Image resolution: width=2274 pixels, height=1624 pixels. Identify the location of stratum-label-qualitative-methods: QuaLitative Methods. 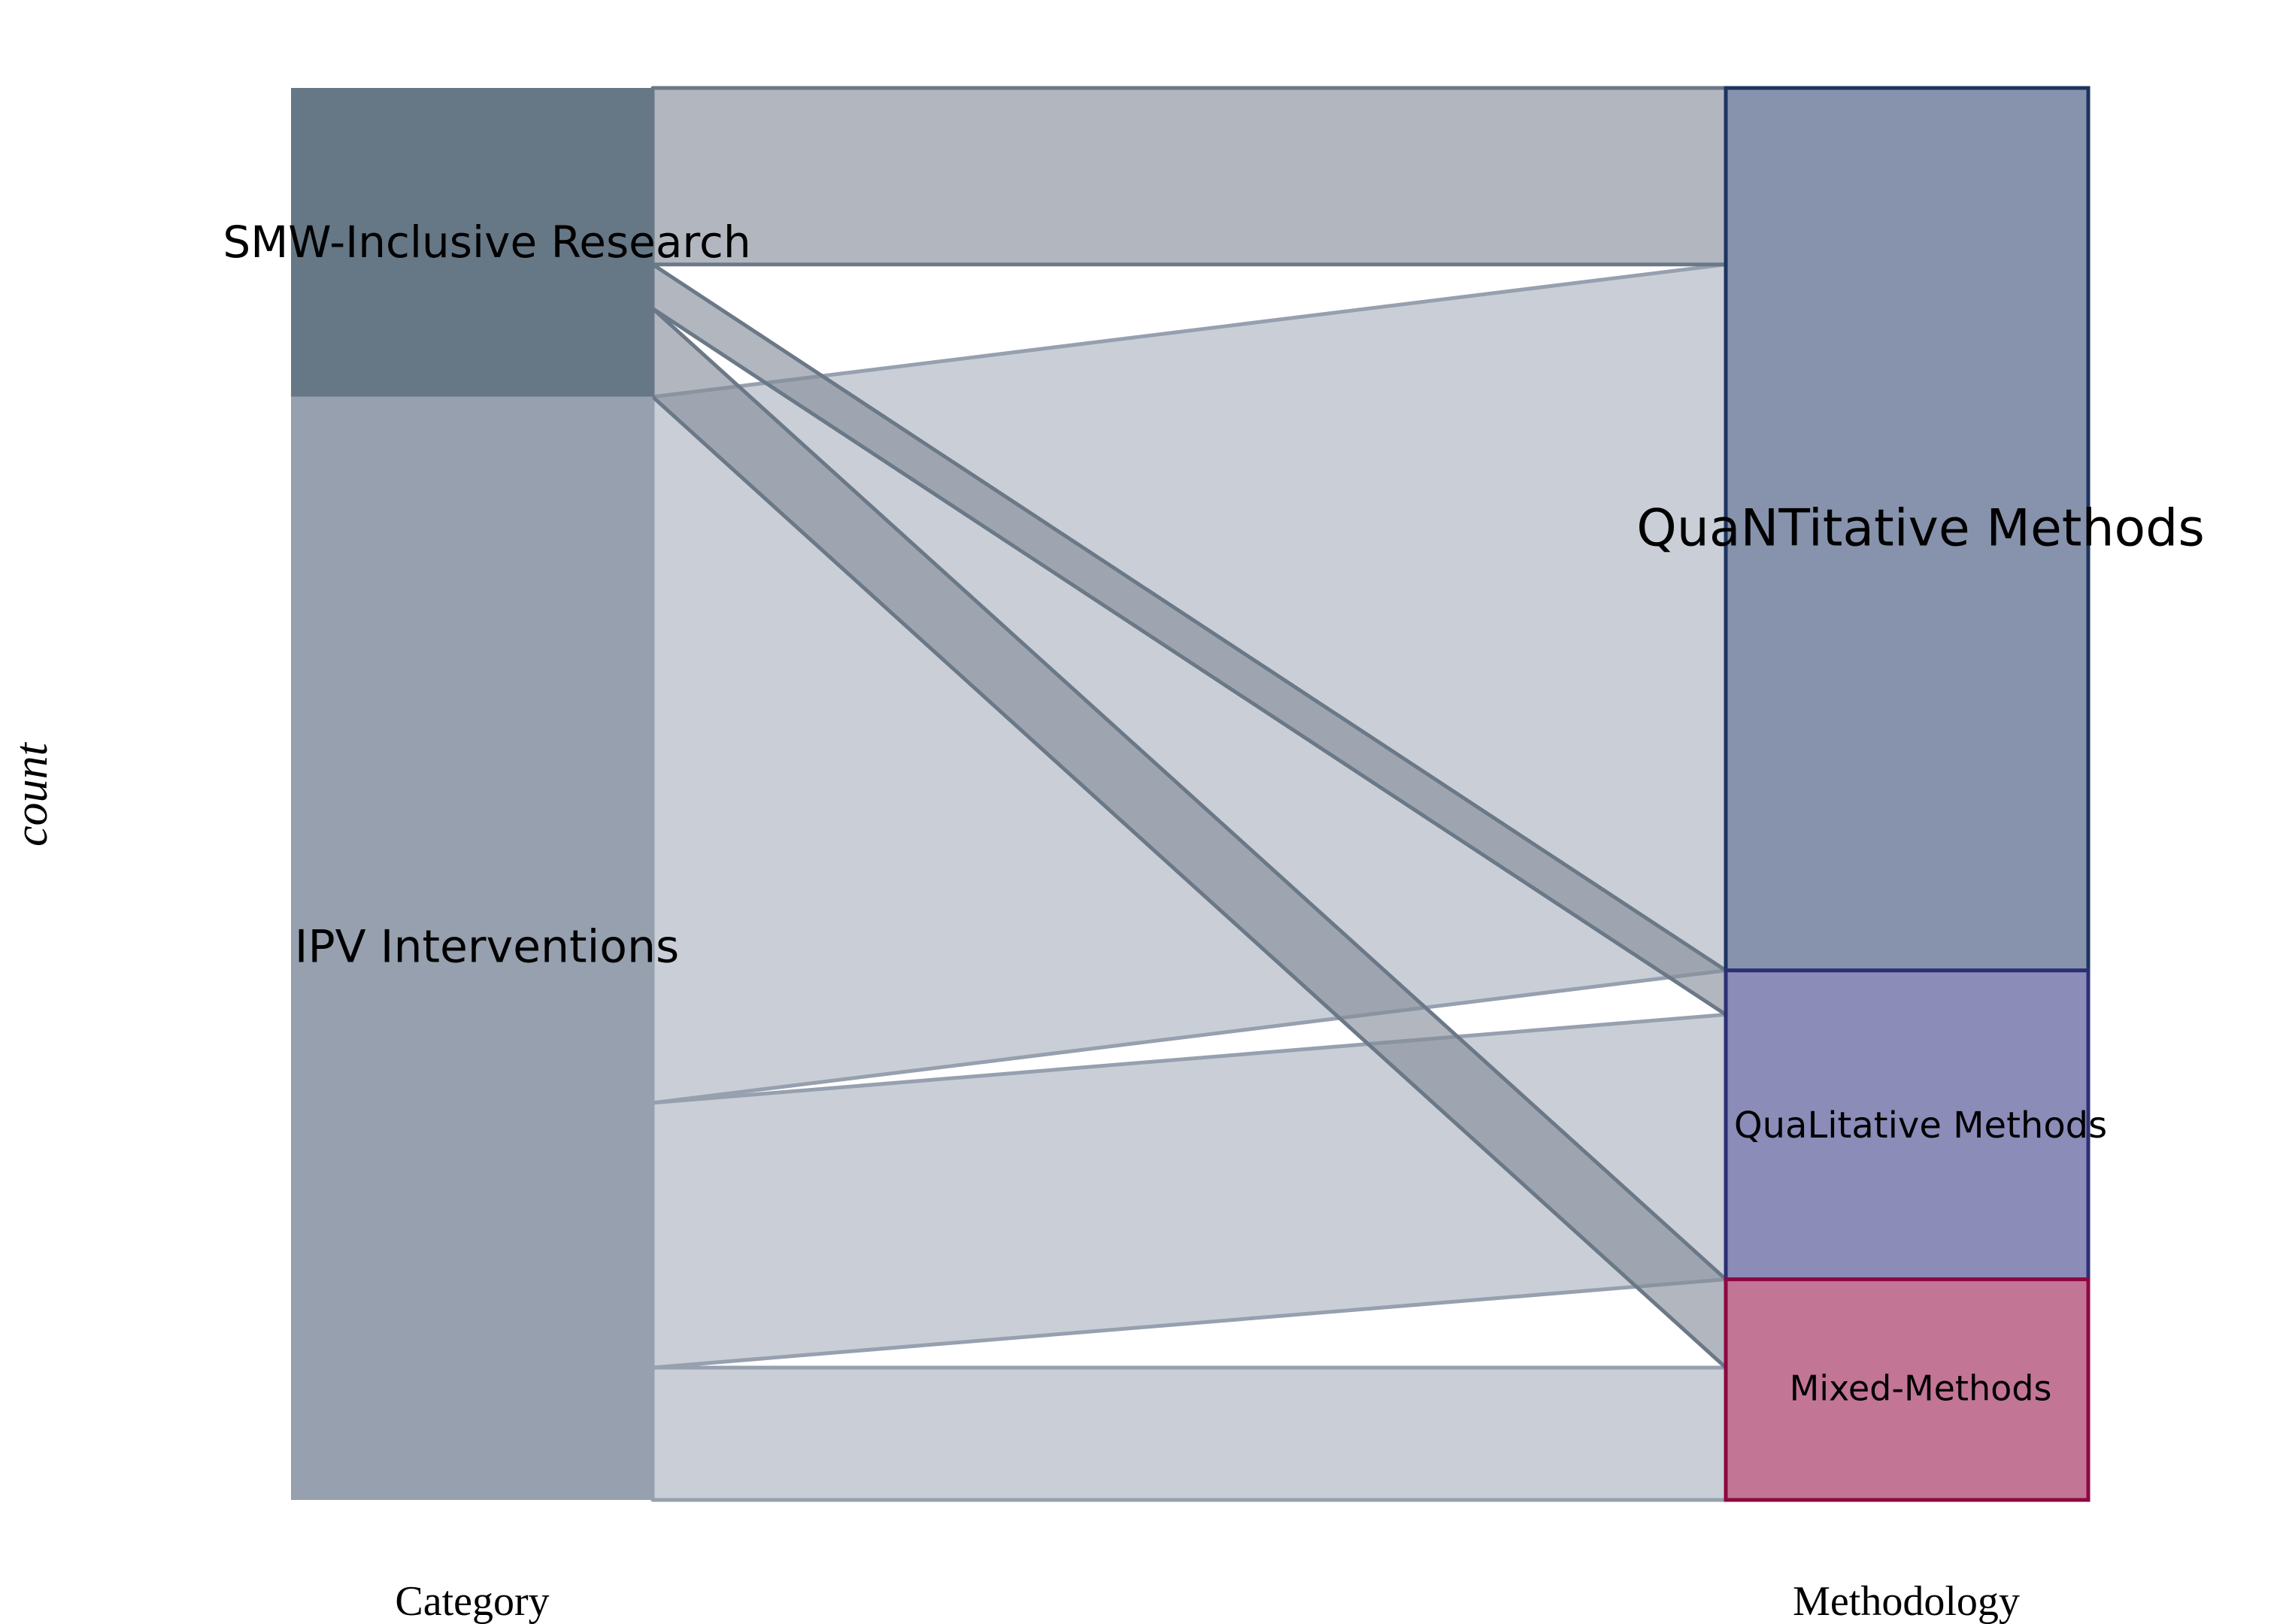
(1920, 1125).